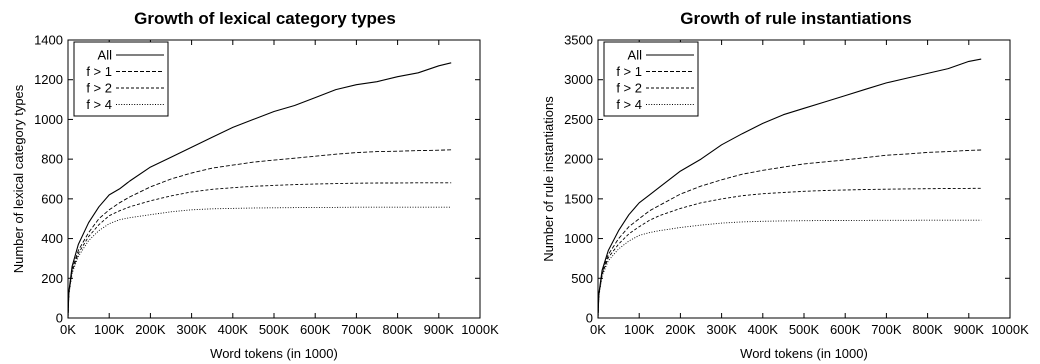 This screenshot has height=364, width=1040. Describe the element at coordinates (52, 159) in the screenshot. I see `y-tick-label: 800` at that location.